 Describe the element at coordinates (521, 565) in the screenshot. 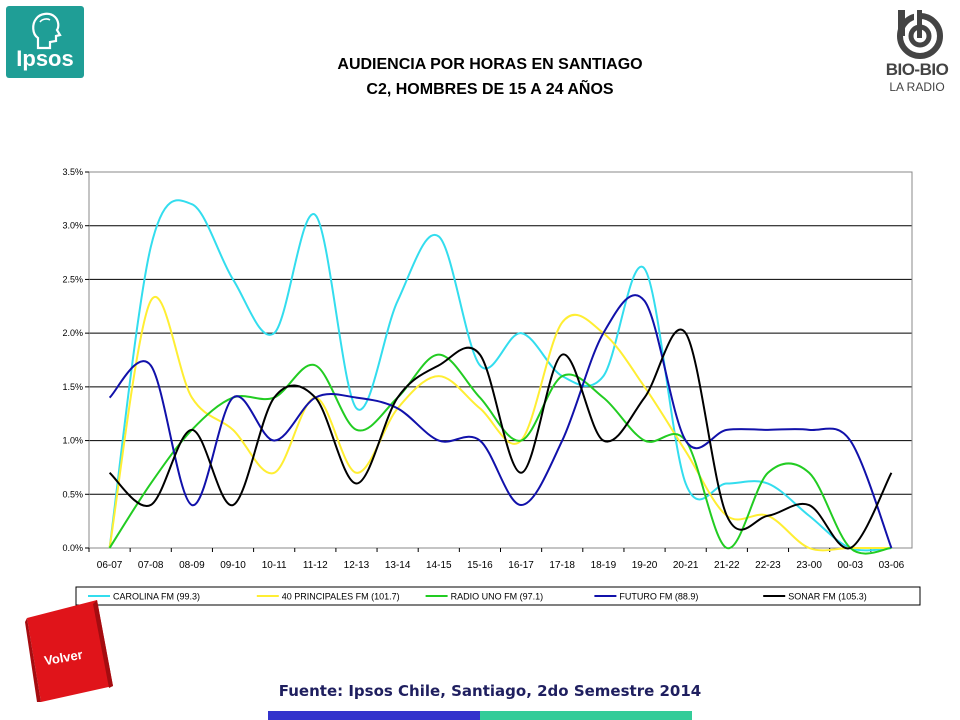

I see `x-tick-label: 16-17` at that location.